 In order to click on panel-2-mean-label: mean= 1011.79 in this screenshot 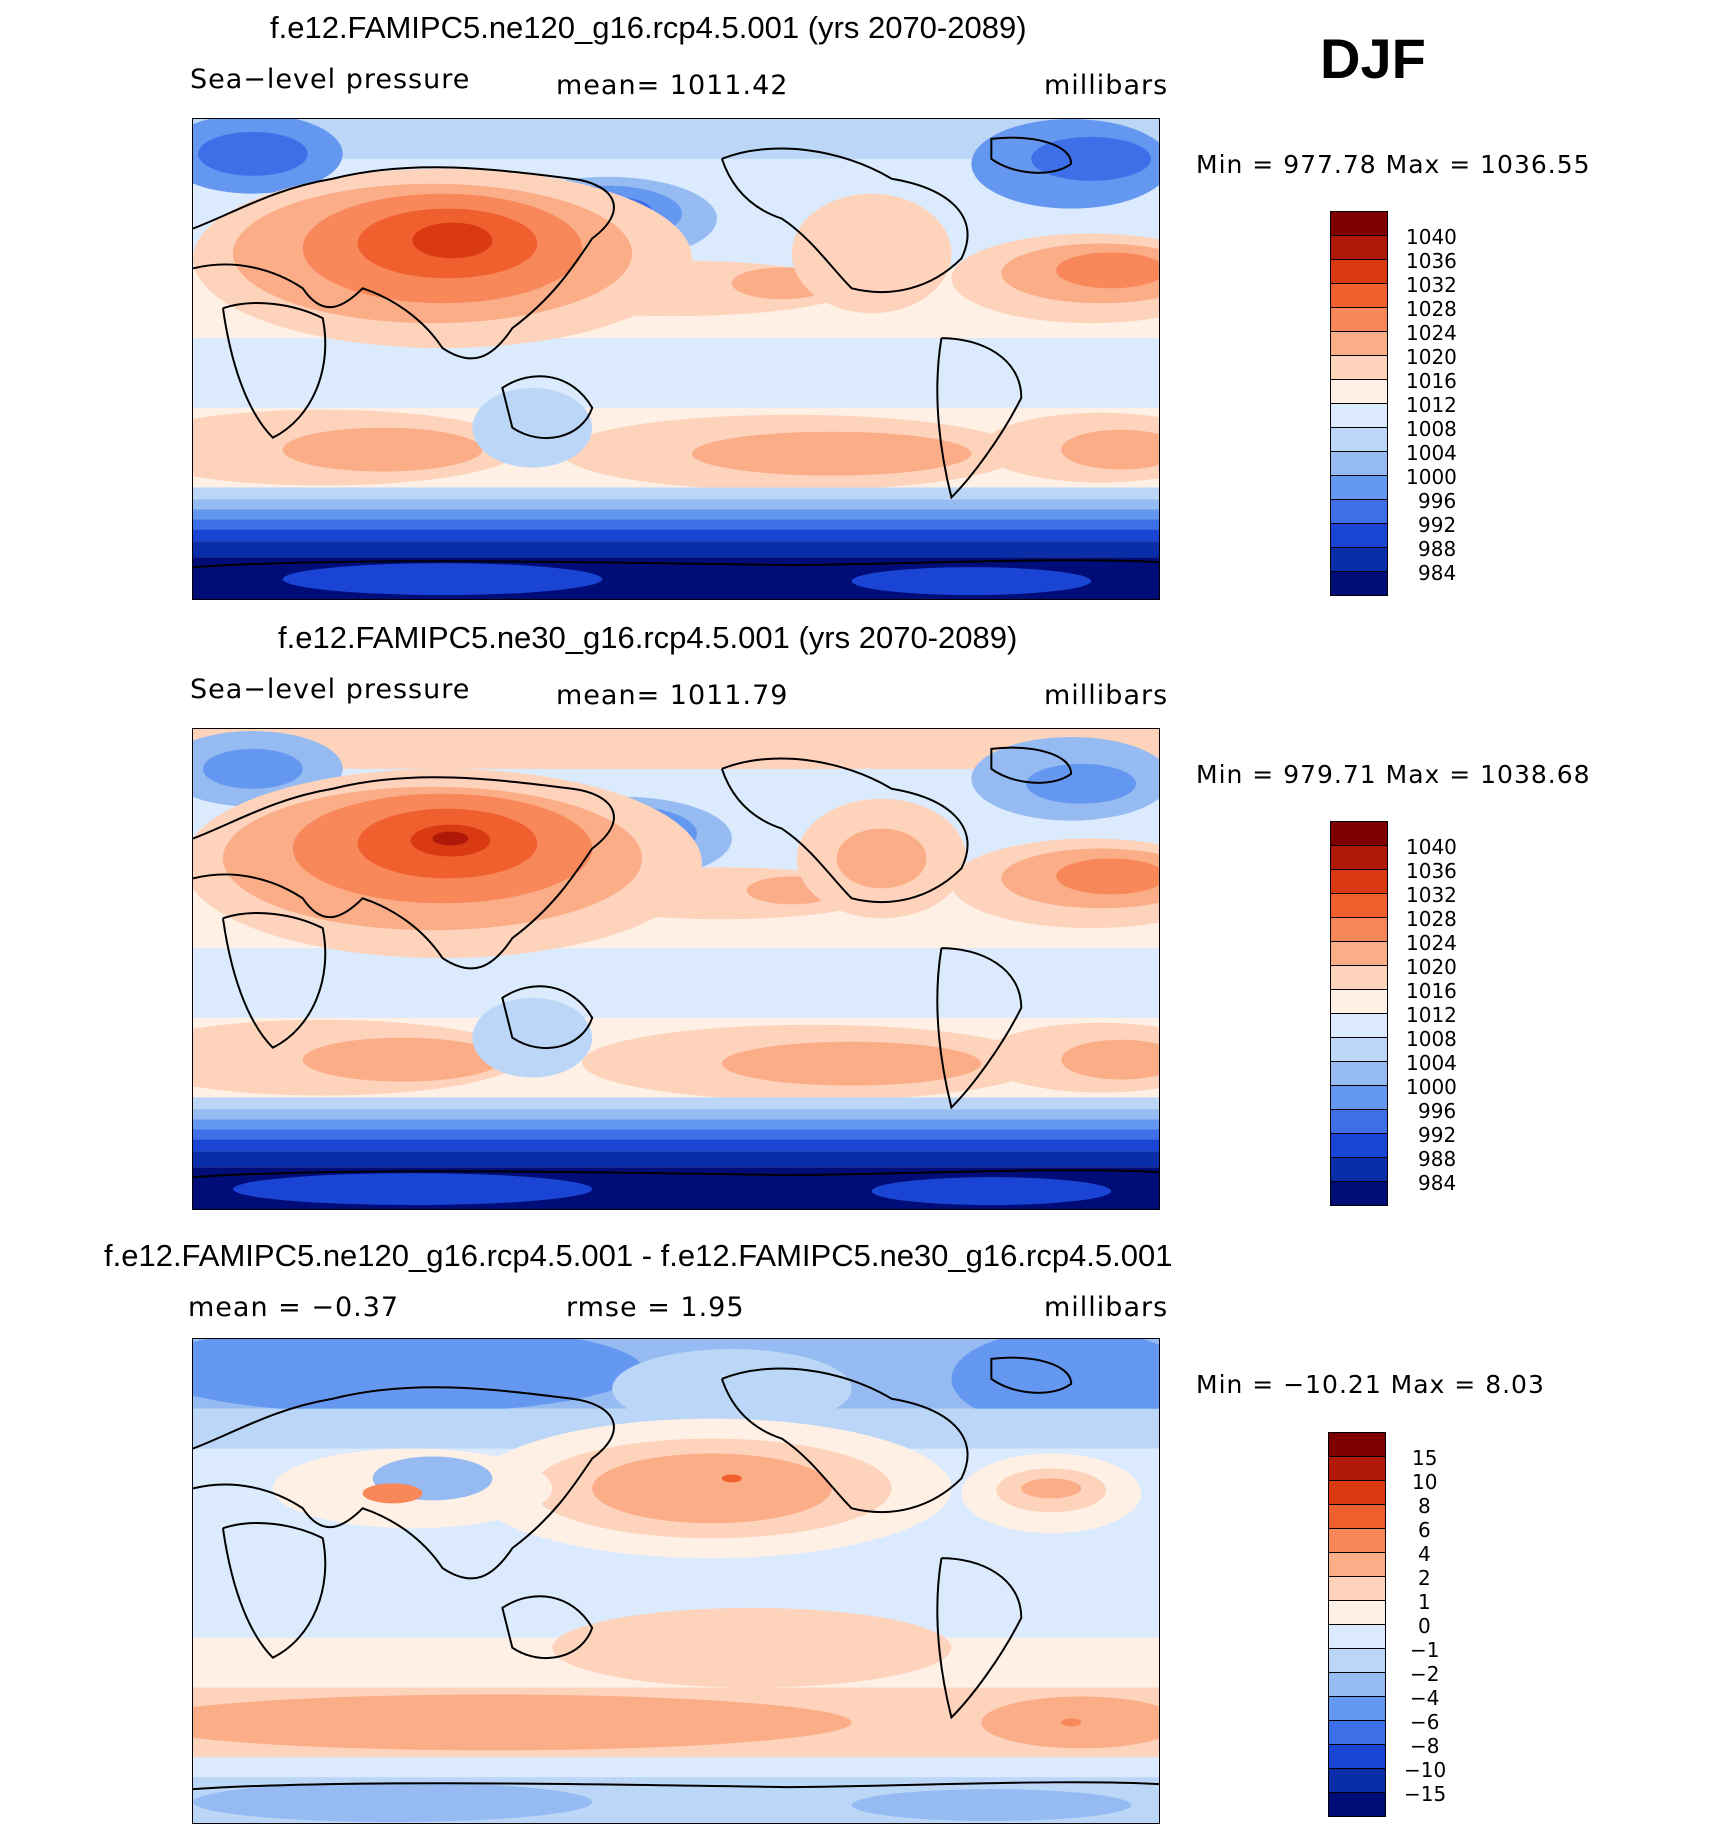, I will do `click(672, 695)`.